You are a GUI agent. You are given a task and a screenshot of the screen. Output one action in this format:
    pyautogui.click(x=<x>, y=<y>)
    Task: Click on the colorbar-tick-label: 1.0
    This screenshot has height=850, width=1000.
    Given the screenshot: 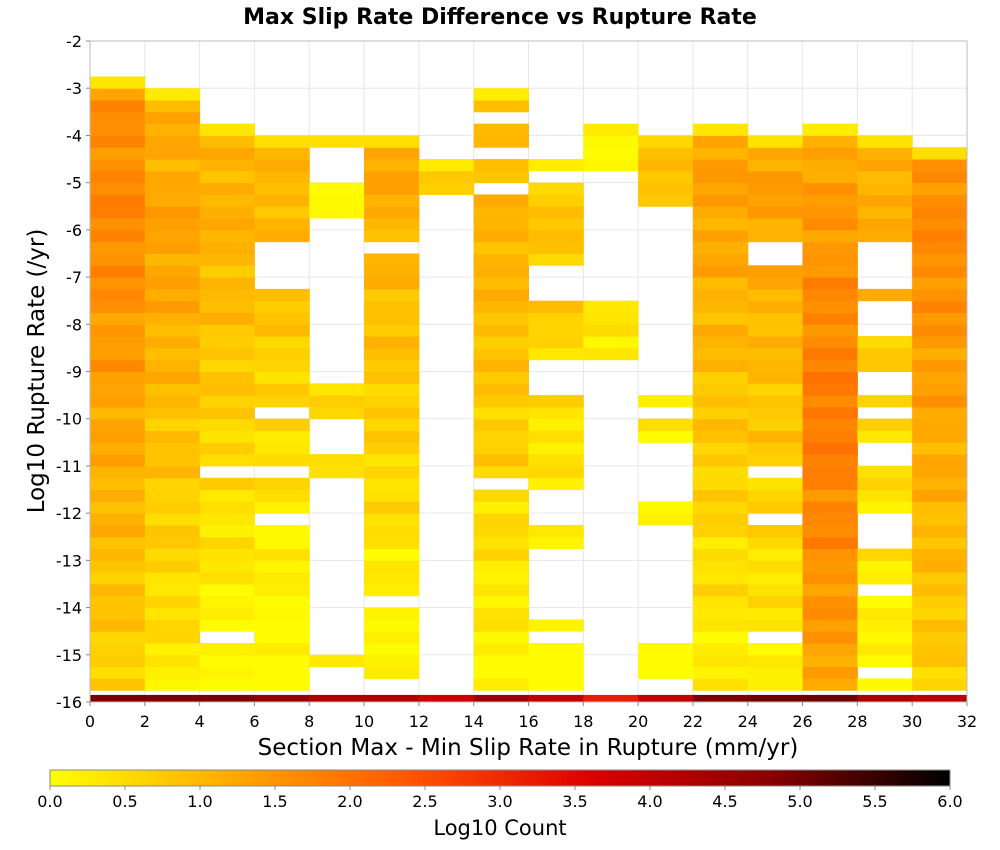 What is the action you would take?
    pyautogui.click(x=199, y=801)
    